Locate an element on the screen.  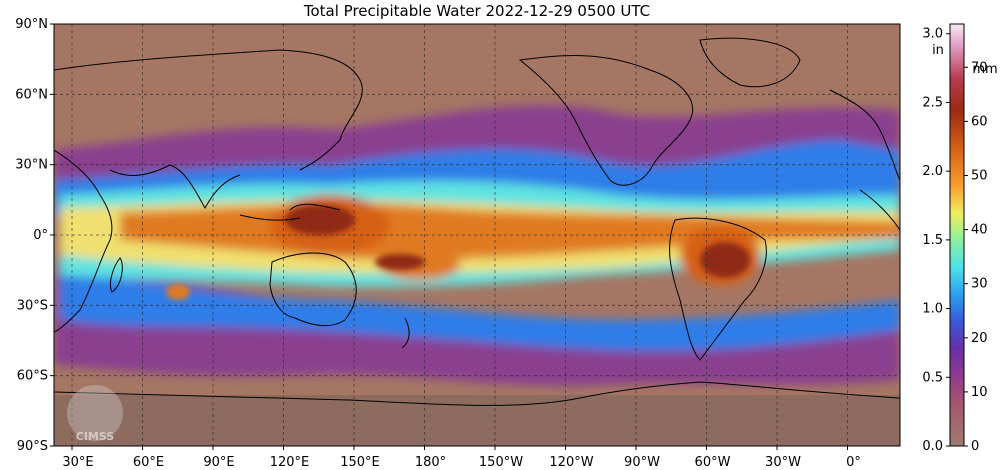
lon-tick-label: 60°W is located at coordinates (713, 462).